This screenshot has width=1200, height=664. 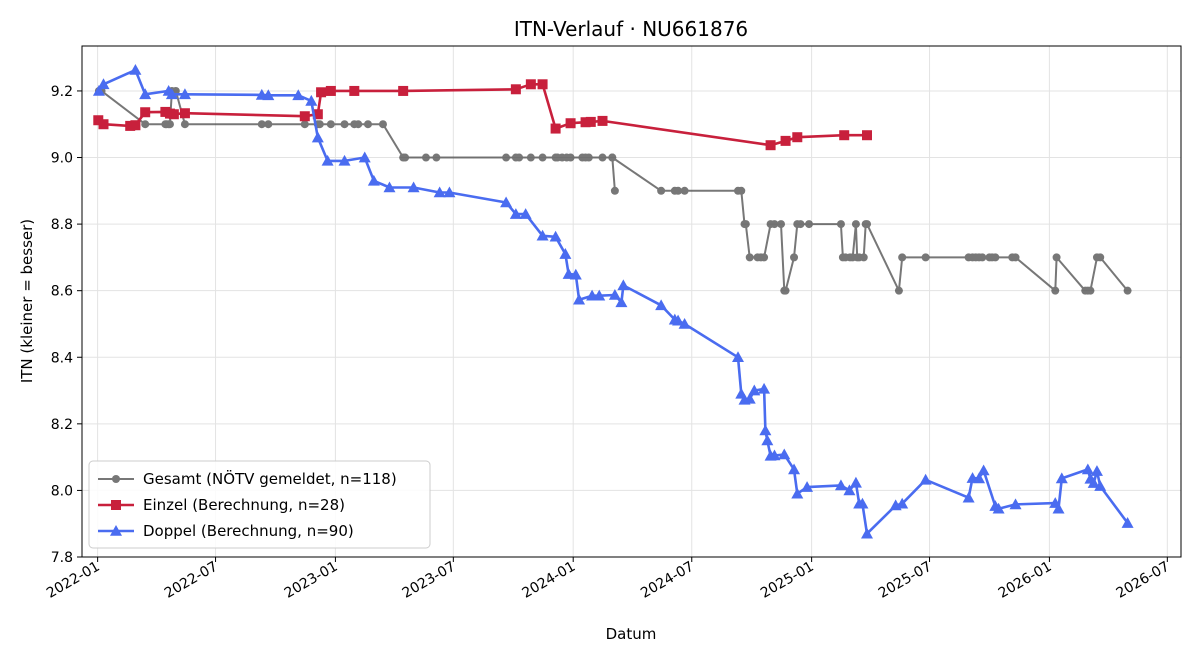 What do you see at coordinates (62, 491) in the screenshot?
I see `y-tick-label: 8.0` at bounding box center [62, 491].